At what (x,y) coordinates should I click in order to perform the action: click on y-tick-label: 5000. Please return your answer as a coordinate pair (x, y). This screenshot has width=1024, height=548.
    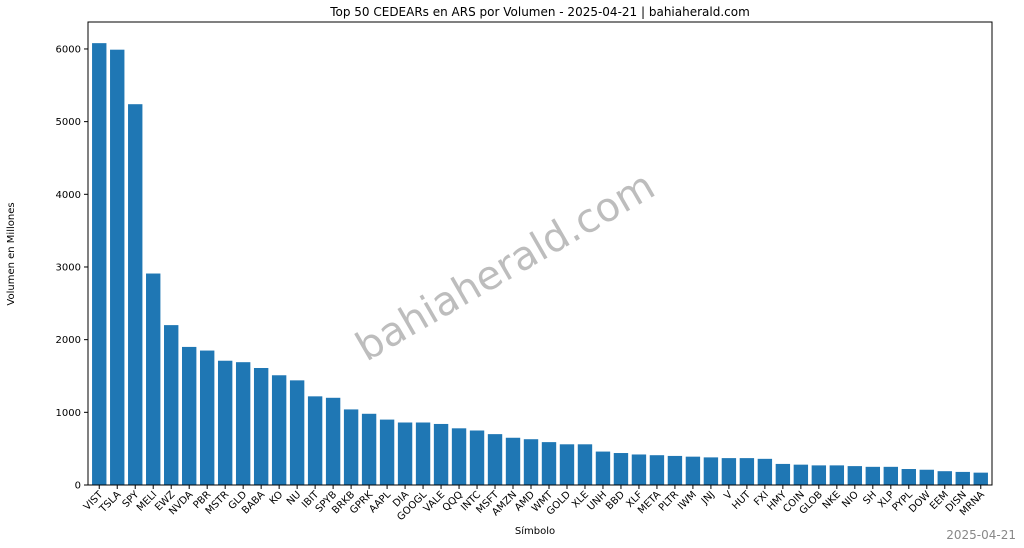
    Looking at the image, I should click on (68, 122).